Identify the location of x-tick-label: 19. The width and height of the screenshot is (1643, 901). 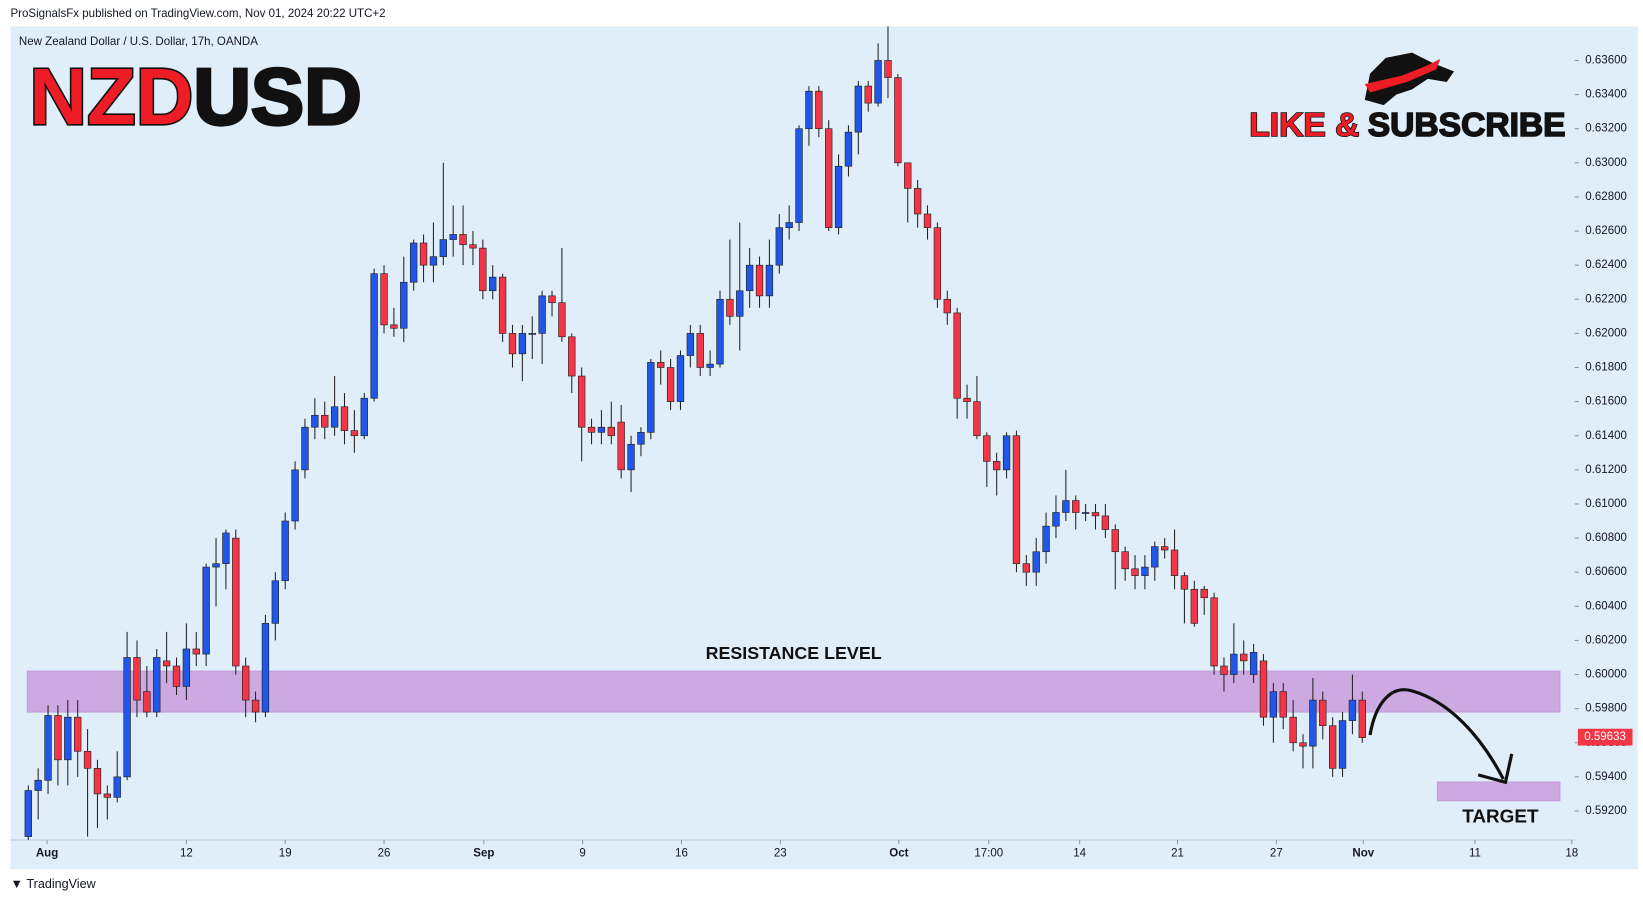
(285, 854).